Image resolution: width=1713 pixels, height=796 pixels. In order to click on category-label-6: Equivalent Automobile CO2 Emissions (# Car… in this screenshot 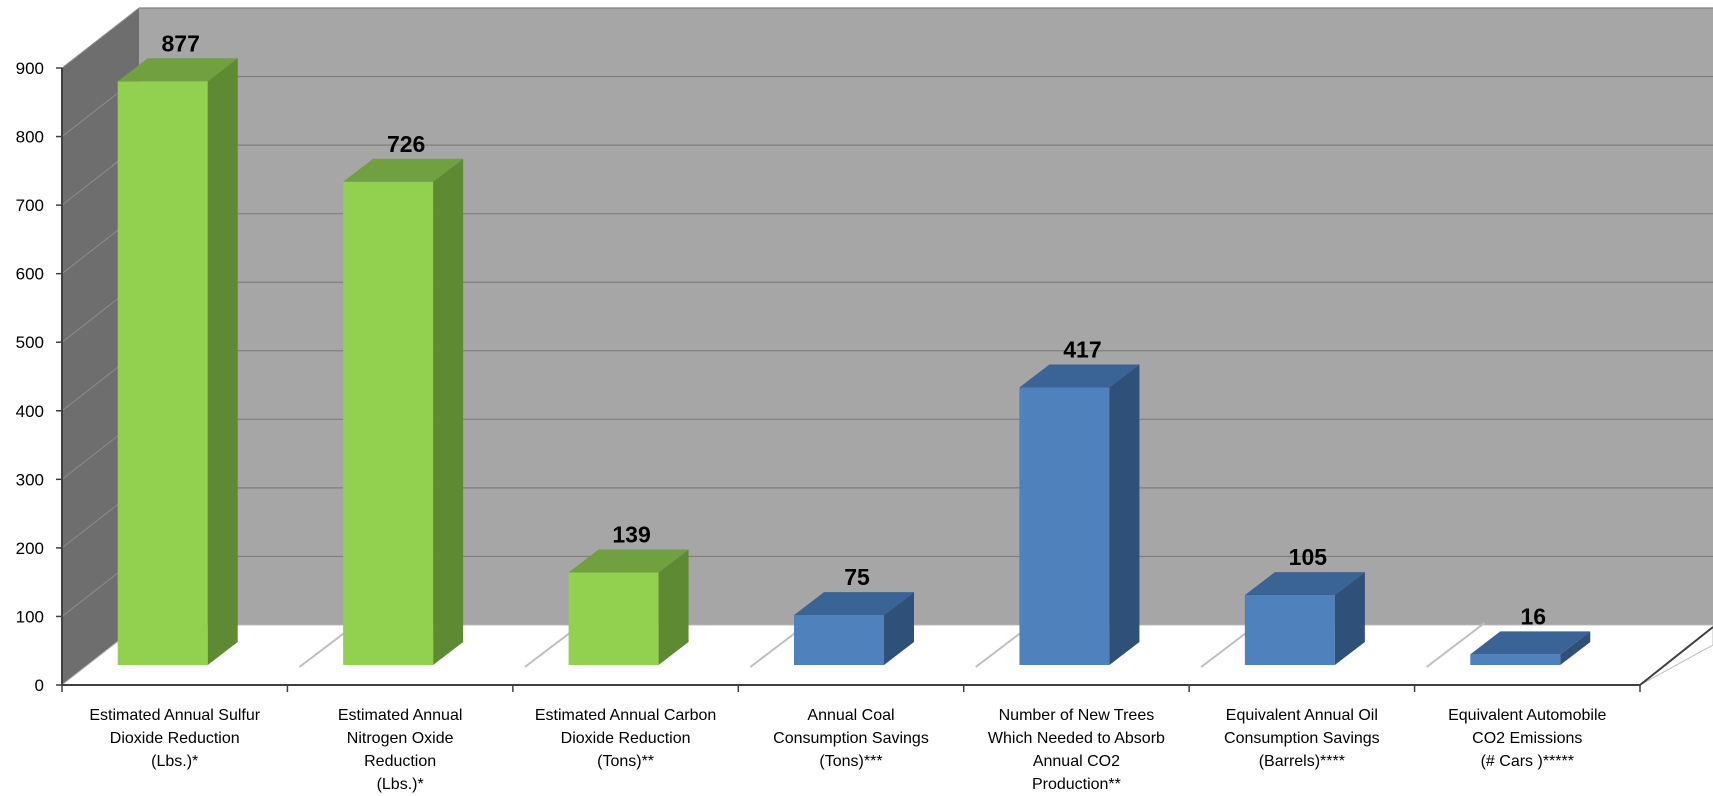, I will do `click(1527, 738)`.